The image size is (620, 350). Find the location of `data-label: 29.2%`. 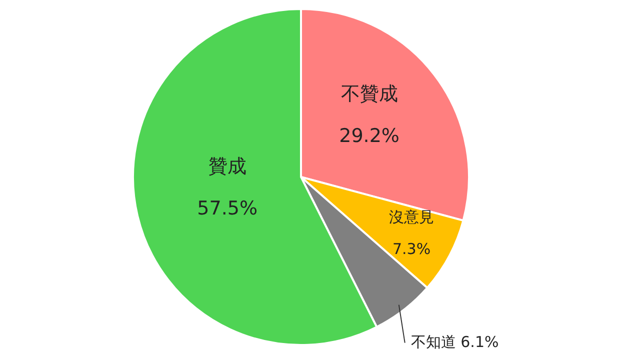

data-label: 29.2% is located at coordinates (369, 135).